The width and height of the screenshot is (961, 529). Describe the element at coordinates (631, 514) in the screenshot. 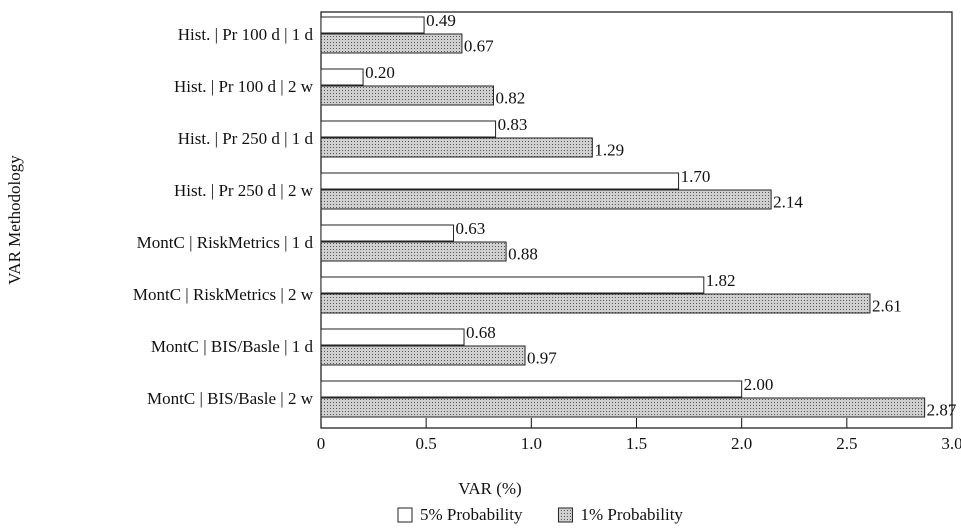

I see `legend-label: 1% Probability` at that location.